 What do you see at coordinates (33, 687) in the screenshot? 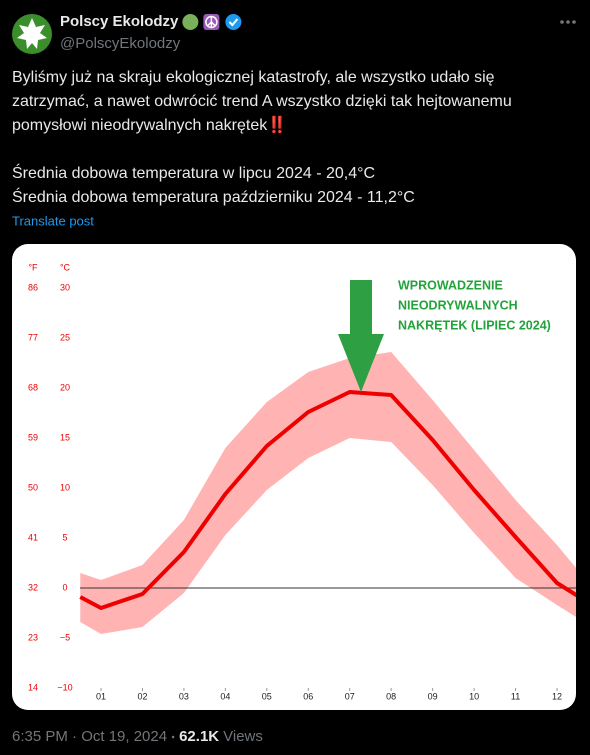
I see `y2-tick-label: 14` at bounding box center [33, 687].